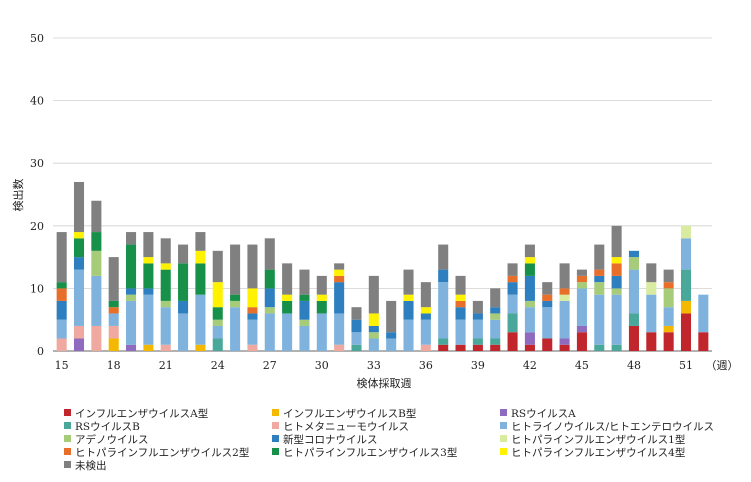 This screenshot has width=751, height=482. Describe the element at coordinates (322, 365) in the screenshot. I see `x-tick-label: 30` at that location.